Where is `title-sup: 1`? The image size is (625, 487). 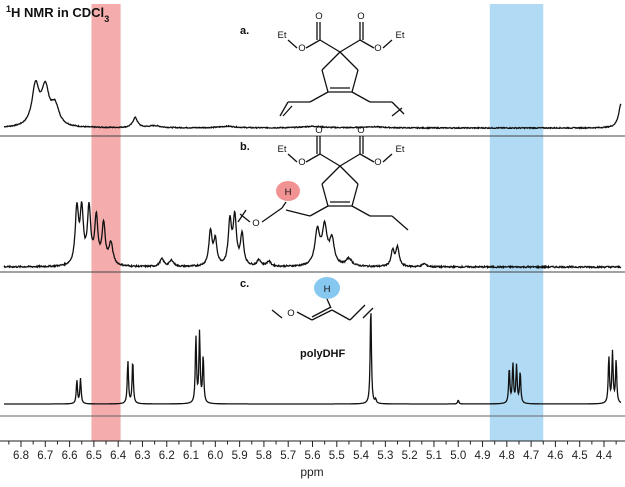 title-sup: 1 is located at coordinates (8, 9).